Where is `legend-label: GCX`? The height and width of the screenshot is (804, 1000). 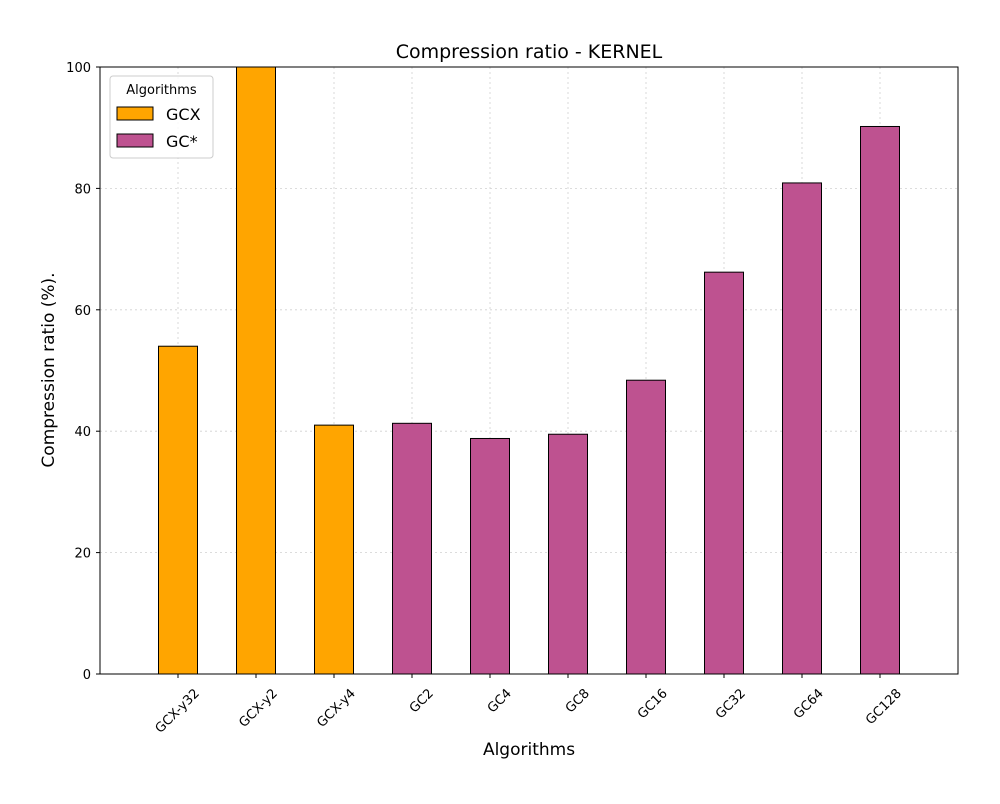
legend-label: GCX is located at coordinates (183, 114).